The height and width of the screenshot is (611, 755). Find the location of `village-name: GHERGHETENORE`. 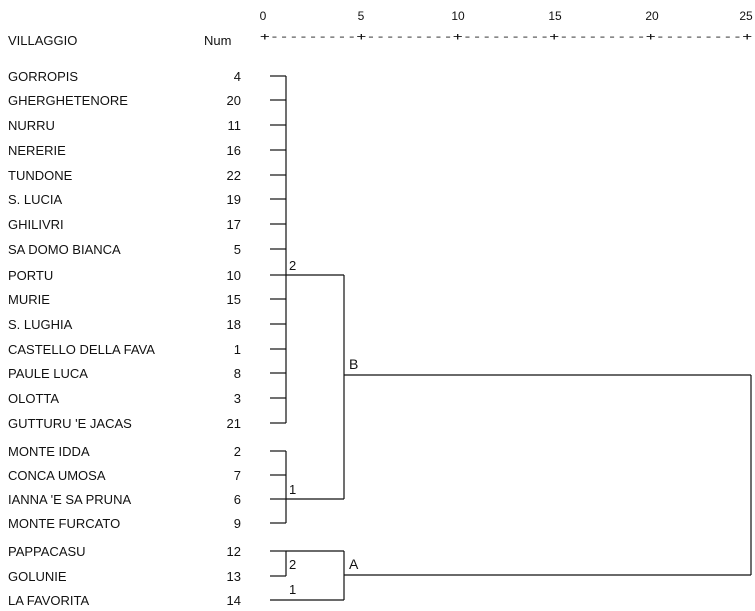

village-name: GHERGHETENORE is located at coordinates (68, 100).